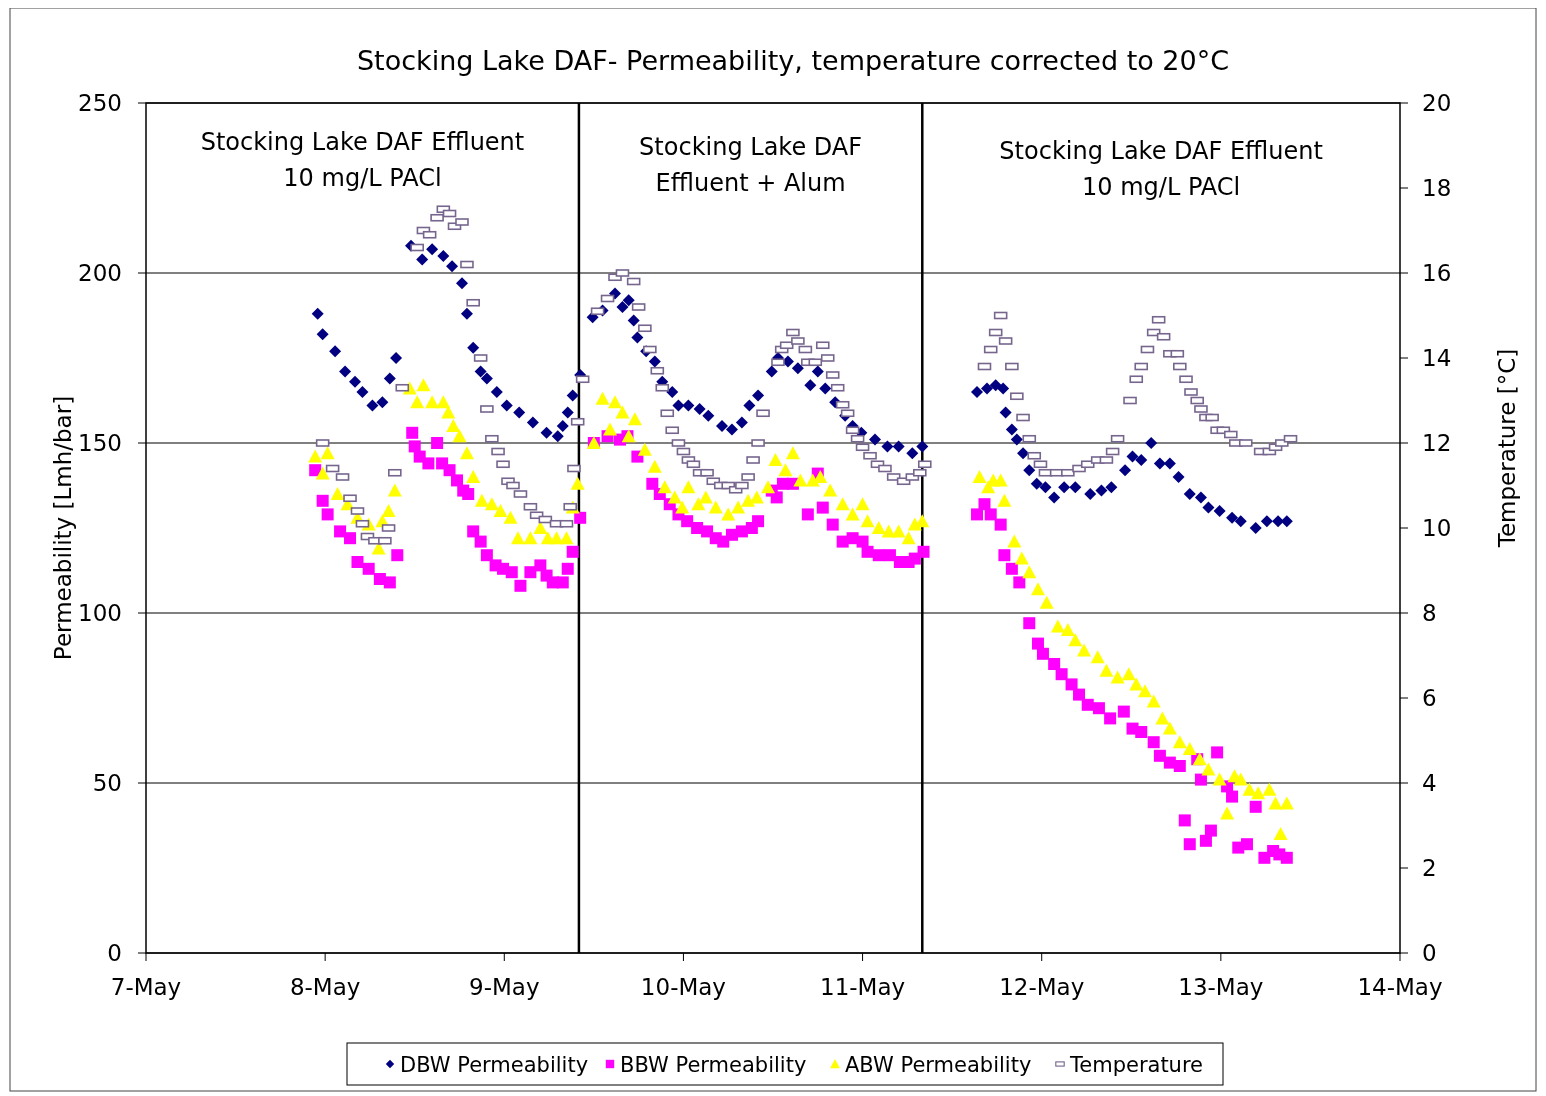 This screenshot has height=1096, width=1546. What do you see at coordinates (1437, 273) in the screenshot?
I see `y2-tick-label: 16` at bounding box center [1437, 273].